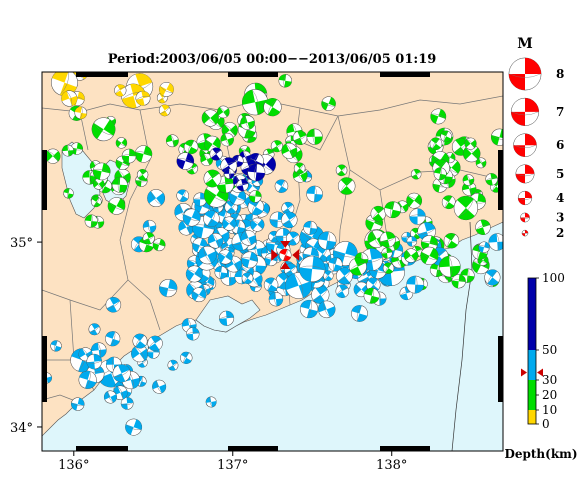 The height and width of the screenshot is (500, 580). Describe the element at coordinates (73, 465) in the screenshot. I see `x-tick-label-0: 136°` at that location.